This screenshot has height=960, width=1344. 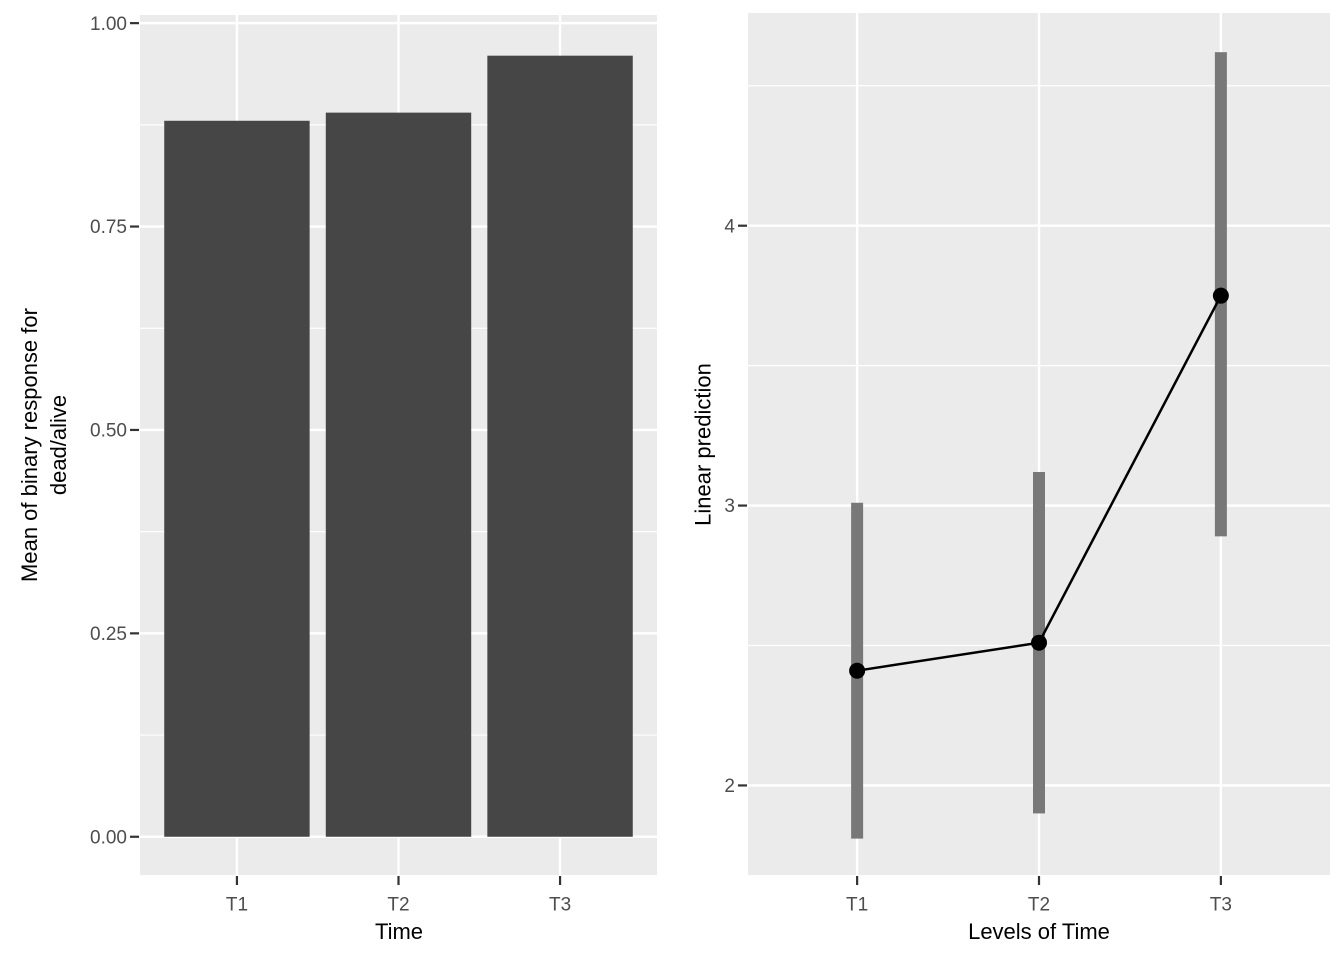 I want to click on y-tick-label-2: 2, so click(x=729, y=786).